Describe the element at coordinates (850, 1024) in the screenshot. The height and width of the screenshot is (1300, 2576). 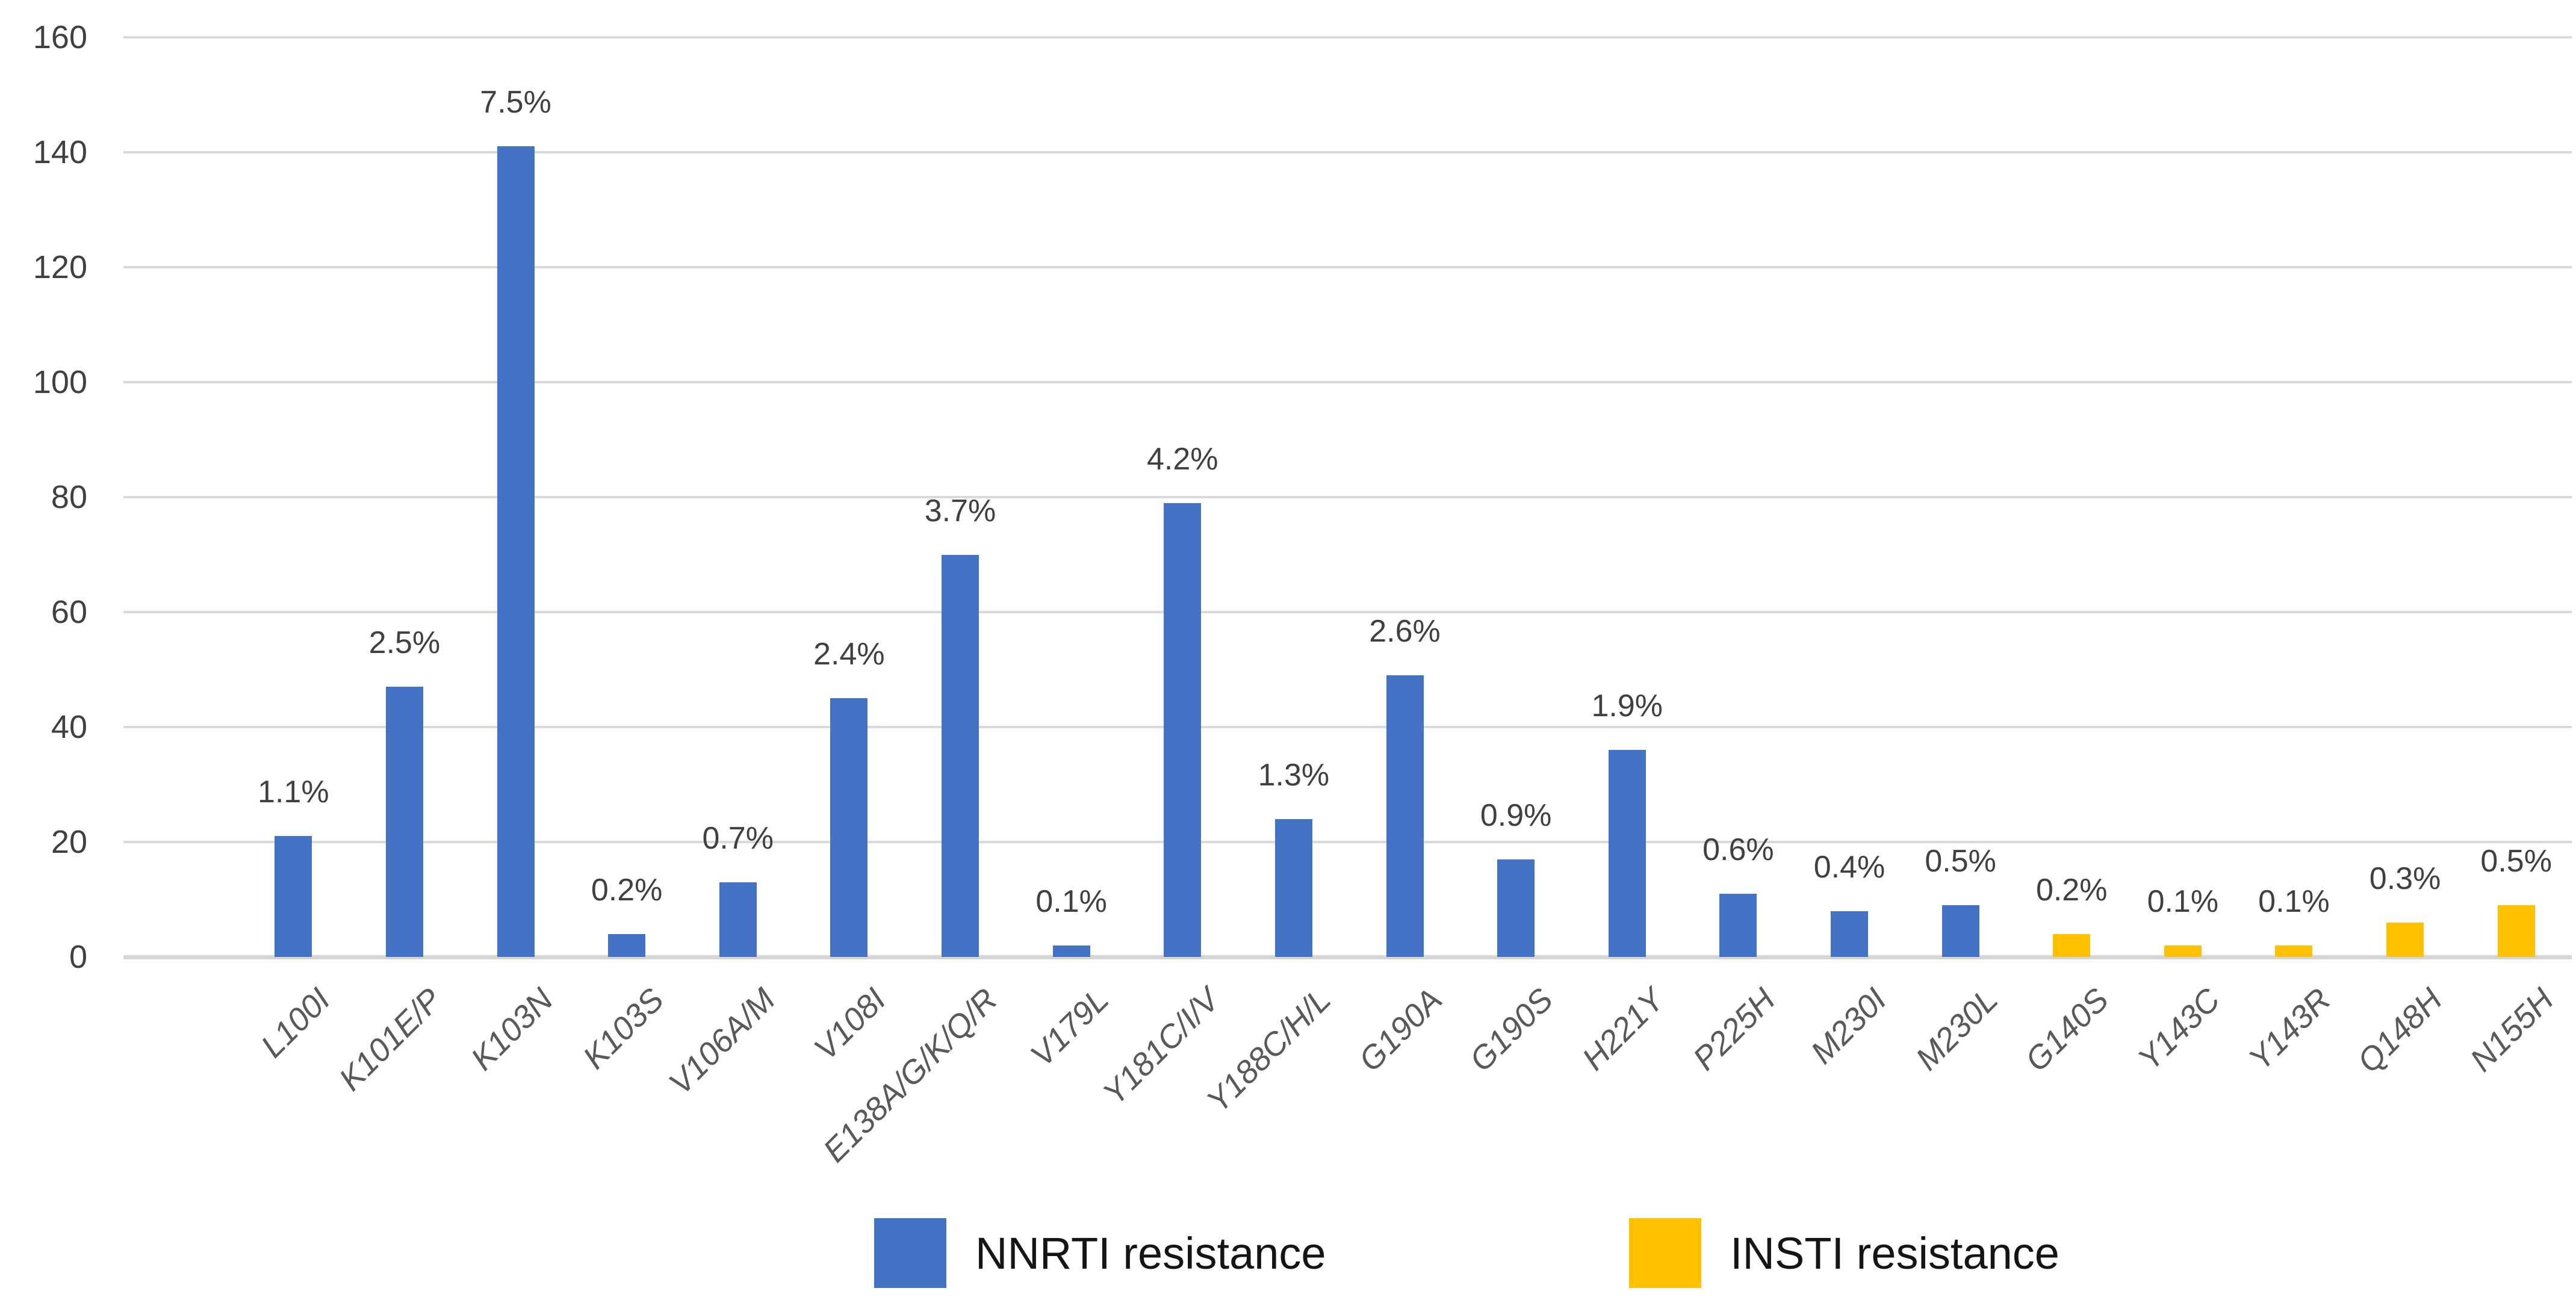
I see `x-label-V108I: V108I` at that location.